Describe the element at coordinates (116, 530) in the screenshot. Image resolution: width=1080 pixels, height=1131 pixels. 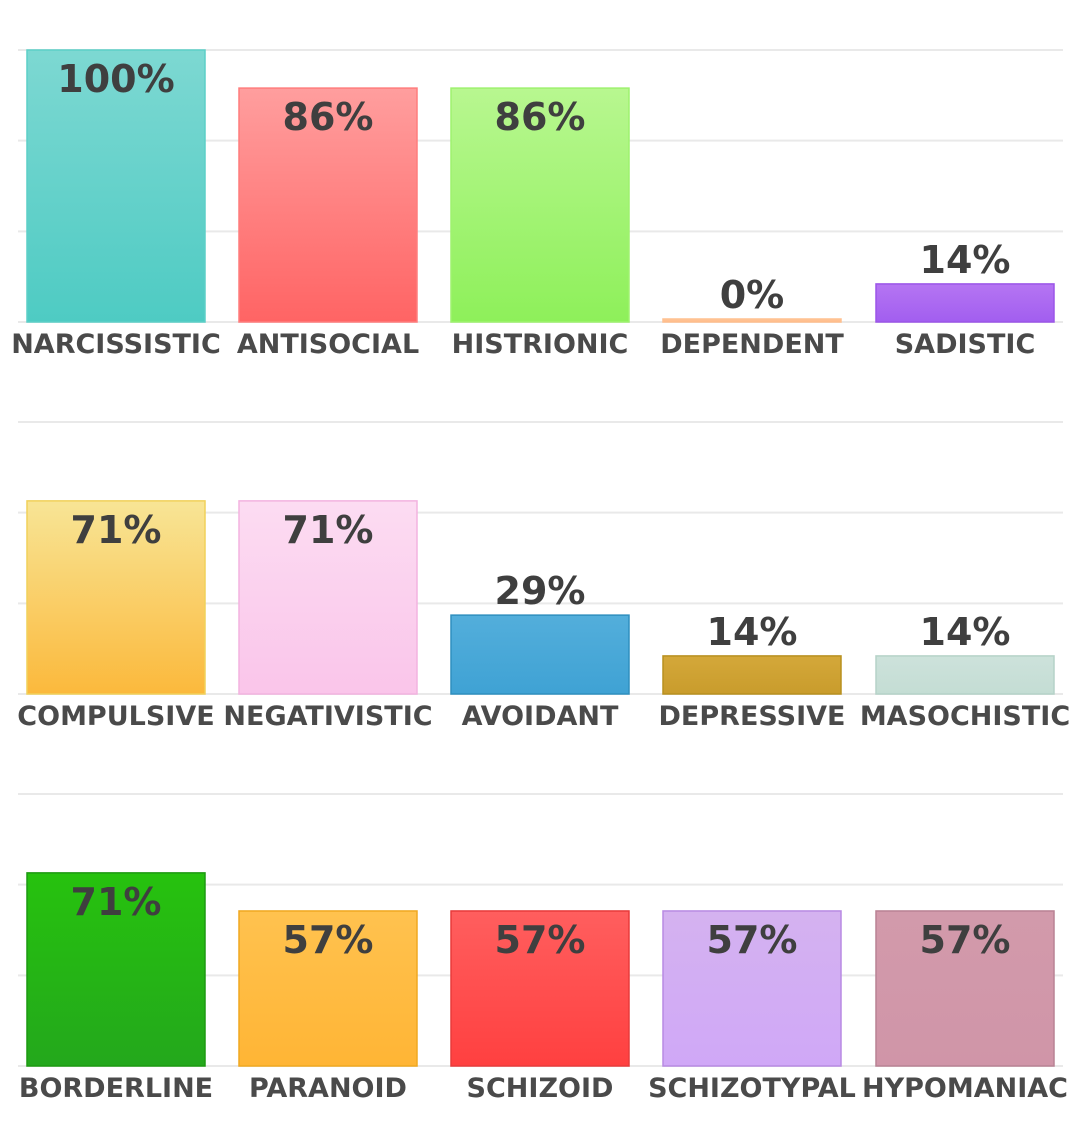
I see `value-label-compulsive: 71%` at that location.